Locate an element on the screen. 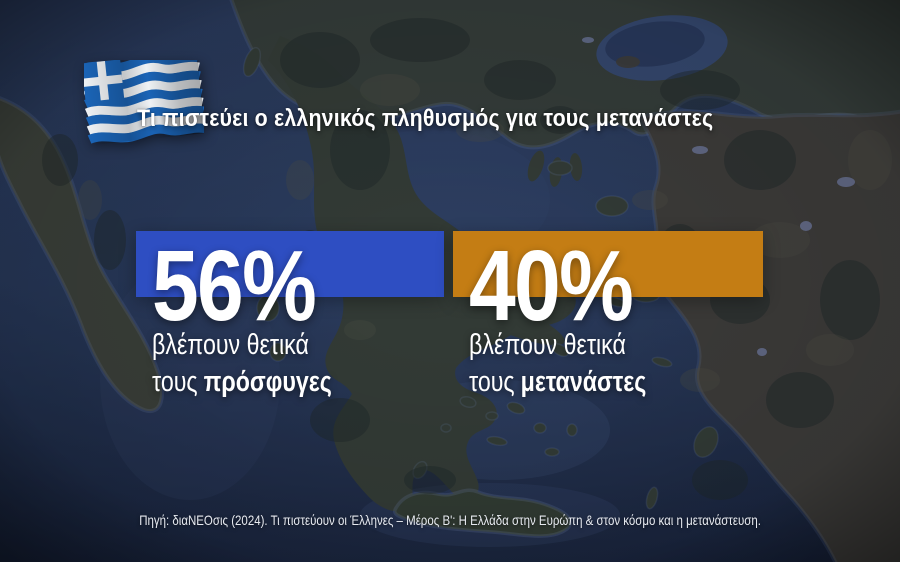 Image resolution: width=900 pixels, height=562 pixels. stat-block-refugees: 56% βλέπουν θετικά τους πρόσφυγες is located at coordinates (290, 314).